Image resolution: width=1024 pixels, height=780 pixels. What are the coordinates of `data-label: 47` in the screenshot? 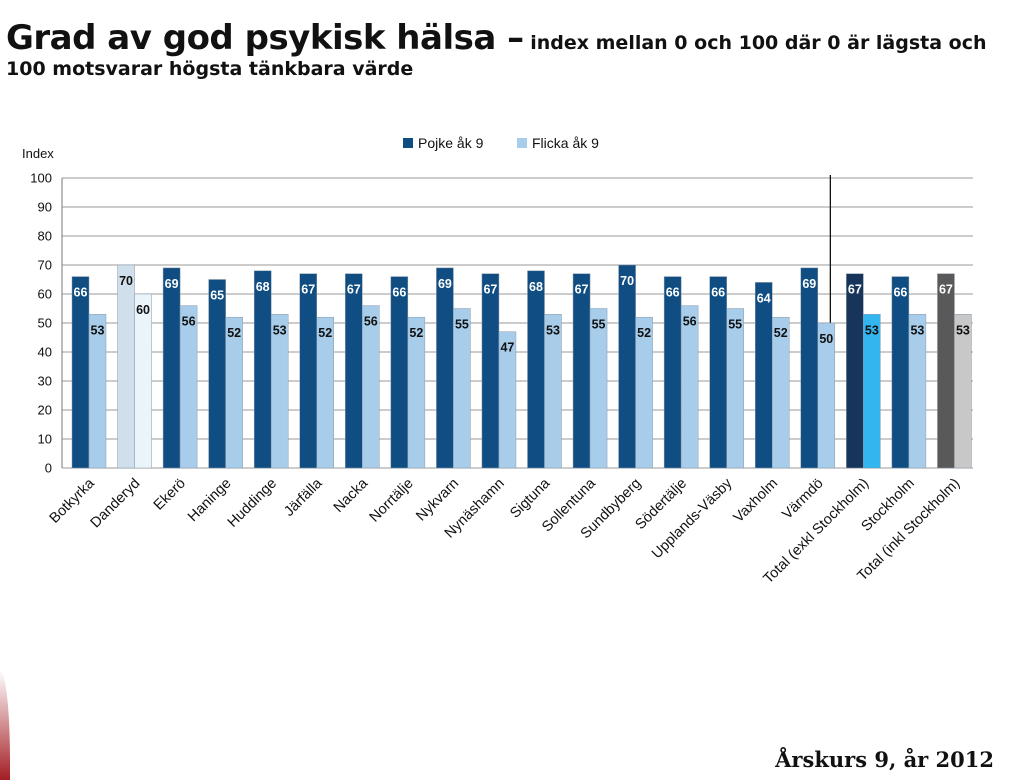 It's located at (507, 348).